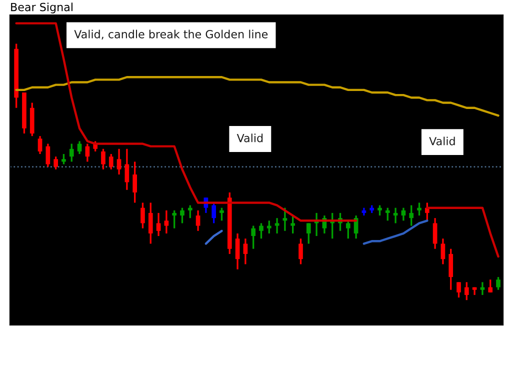  What do you see at coordinates (41, 8) in the screenshot?
I see `chart-title: Bear Signal` at bounding box center [41, 8].